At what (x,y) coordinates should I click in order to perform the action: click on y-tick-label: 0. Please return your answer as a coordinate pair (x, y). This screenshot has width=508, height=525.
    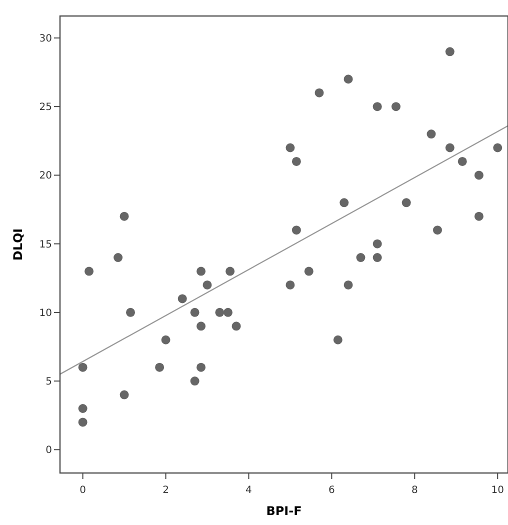
    Looking at the image, I should click on (49, 450).